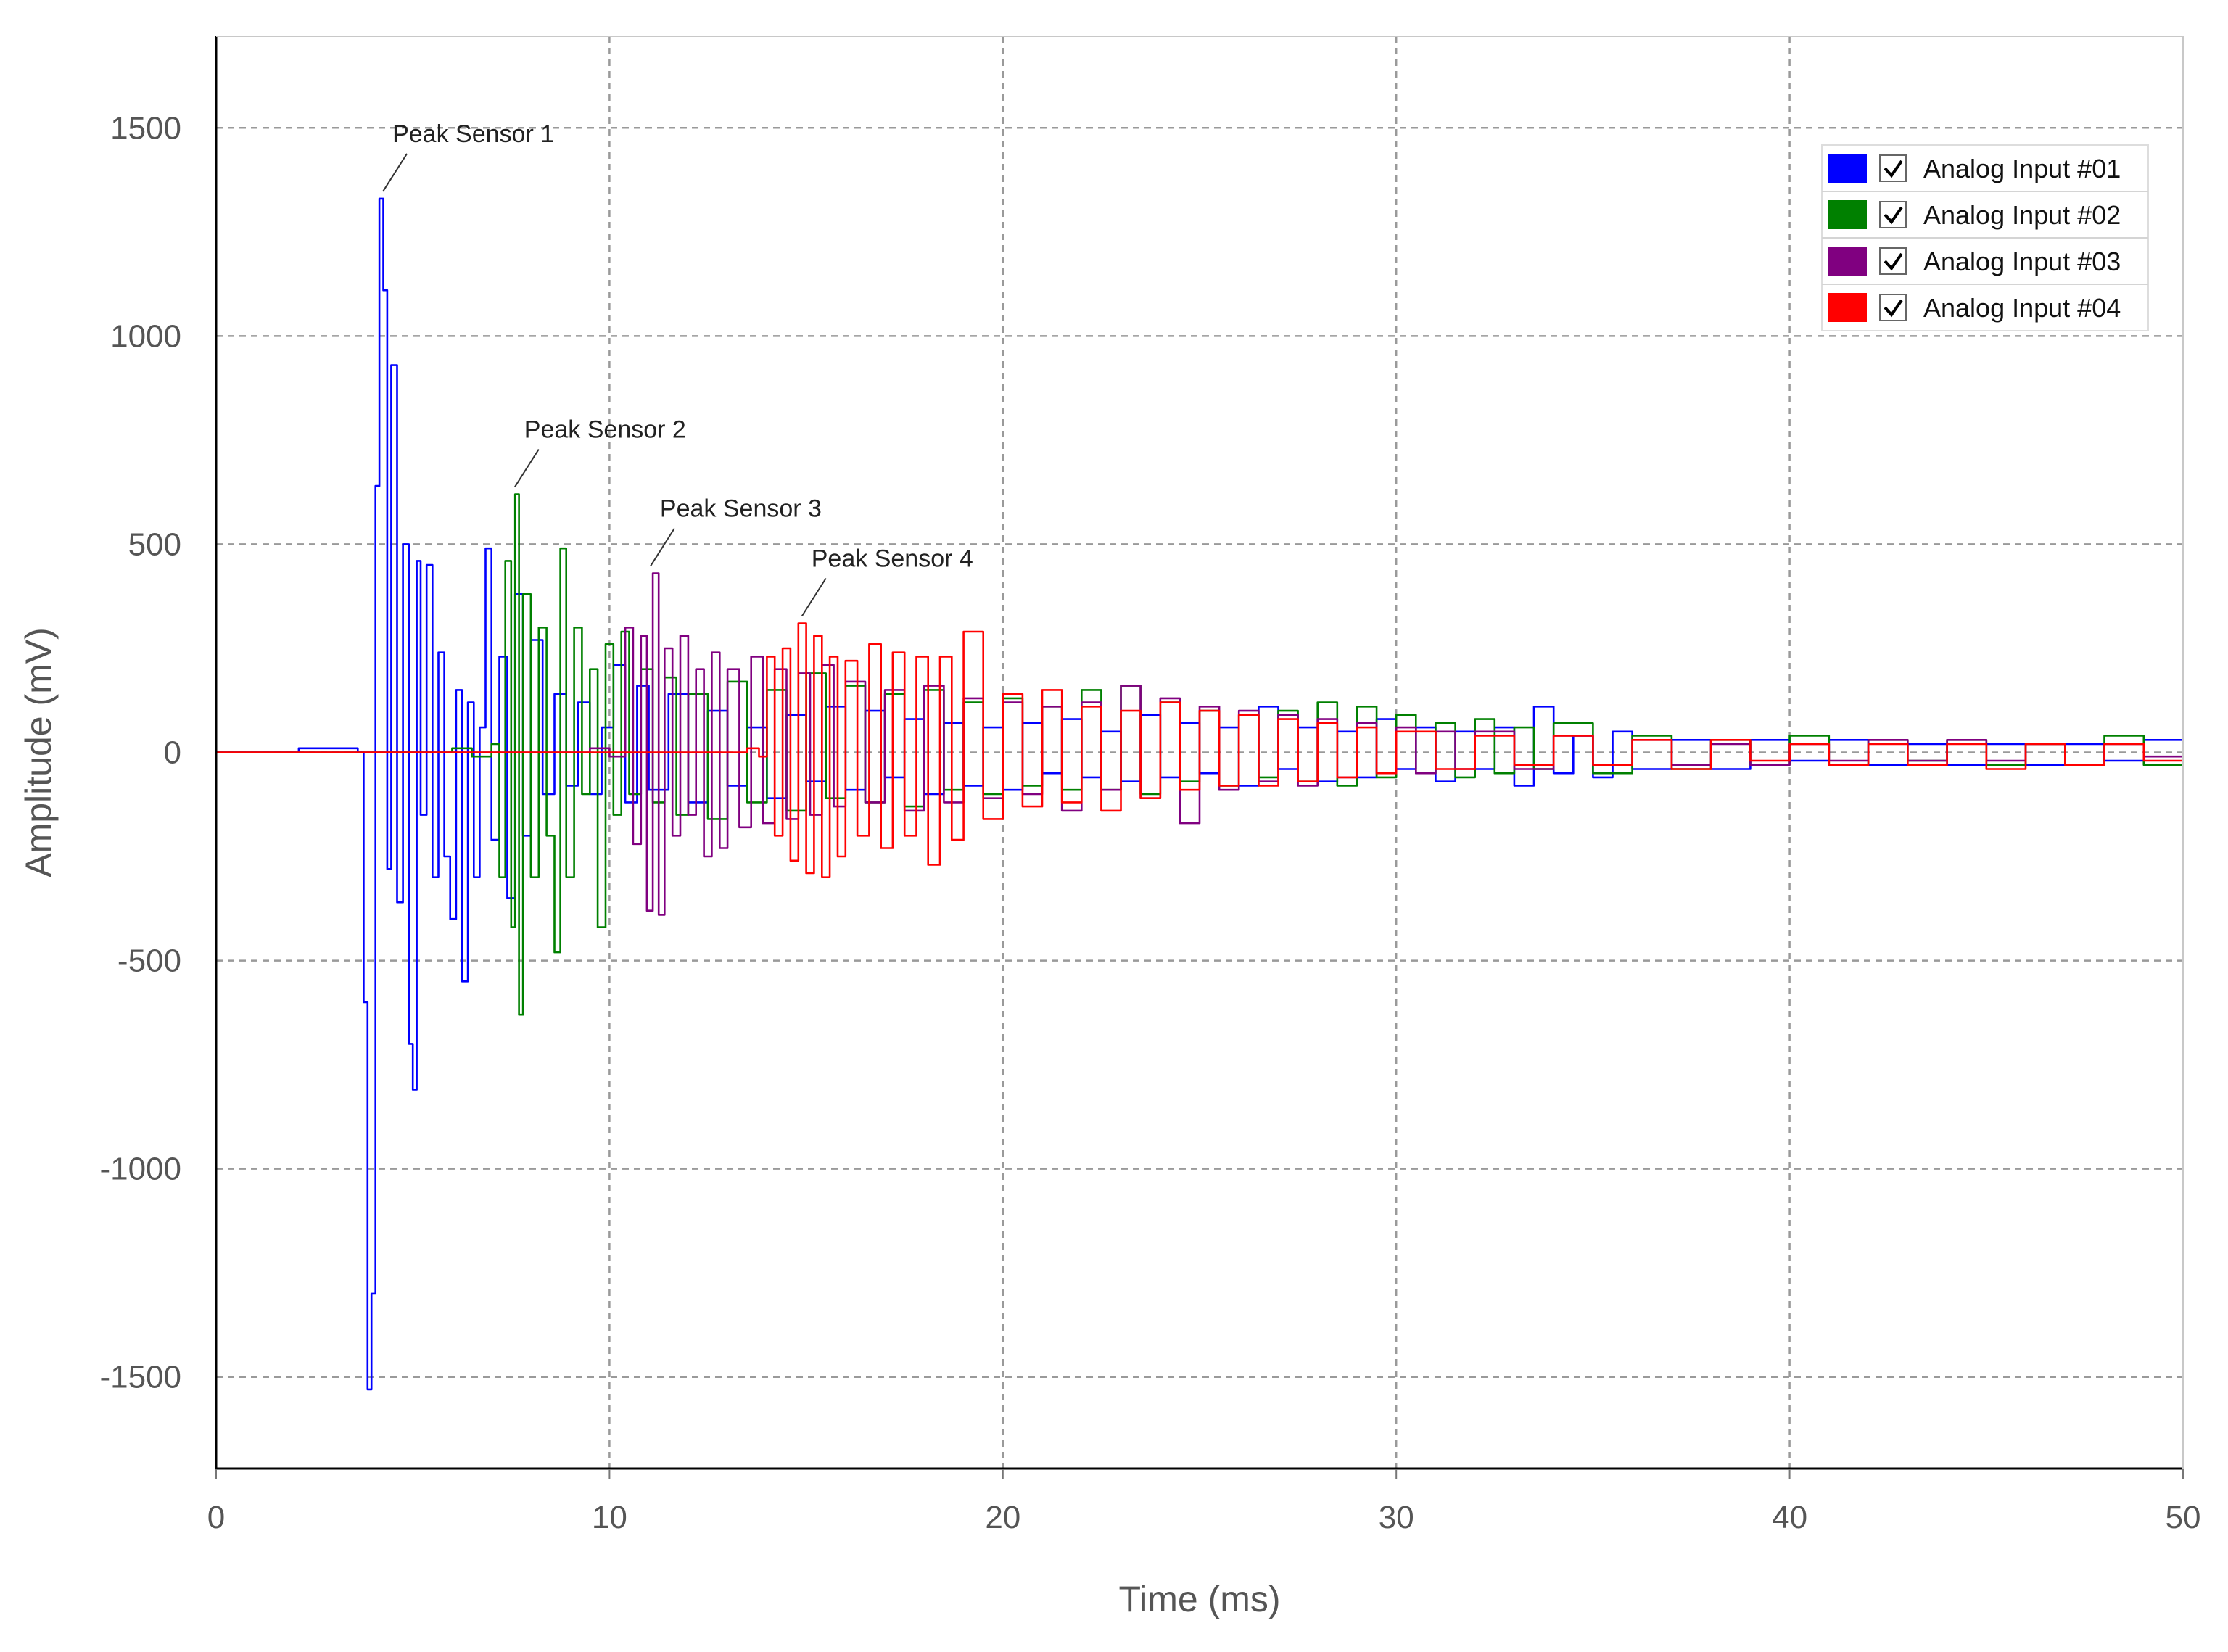 The image size is (2228, 1652). I want to click on y-tick-label: -500, so click(149, 961).